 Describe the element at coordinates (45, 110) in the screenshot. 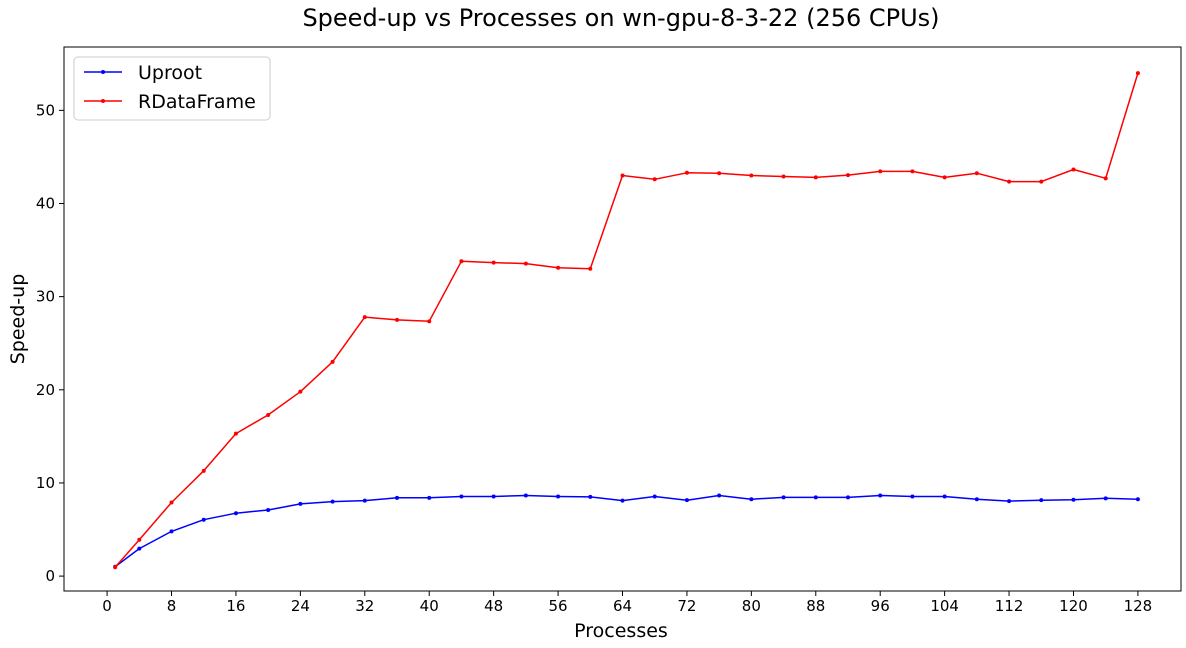

I see `y-tick-label: 50` at that location.